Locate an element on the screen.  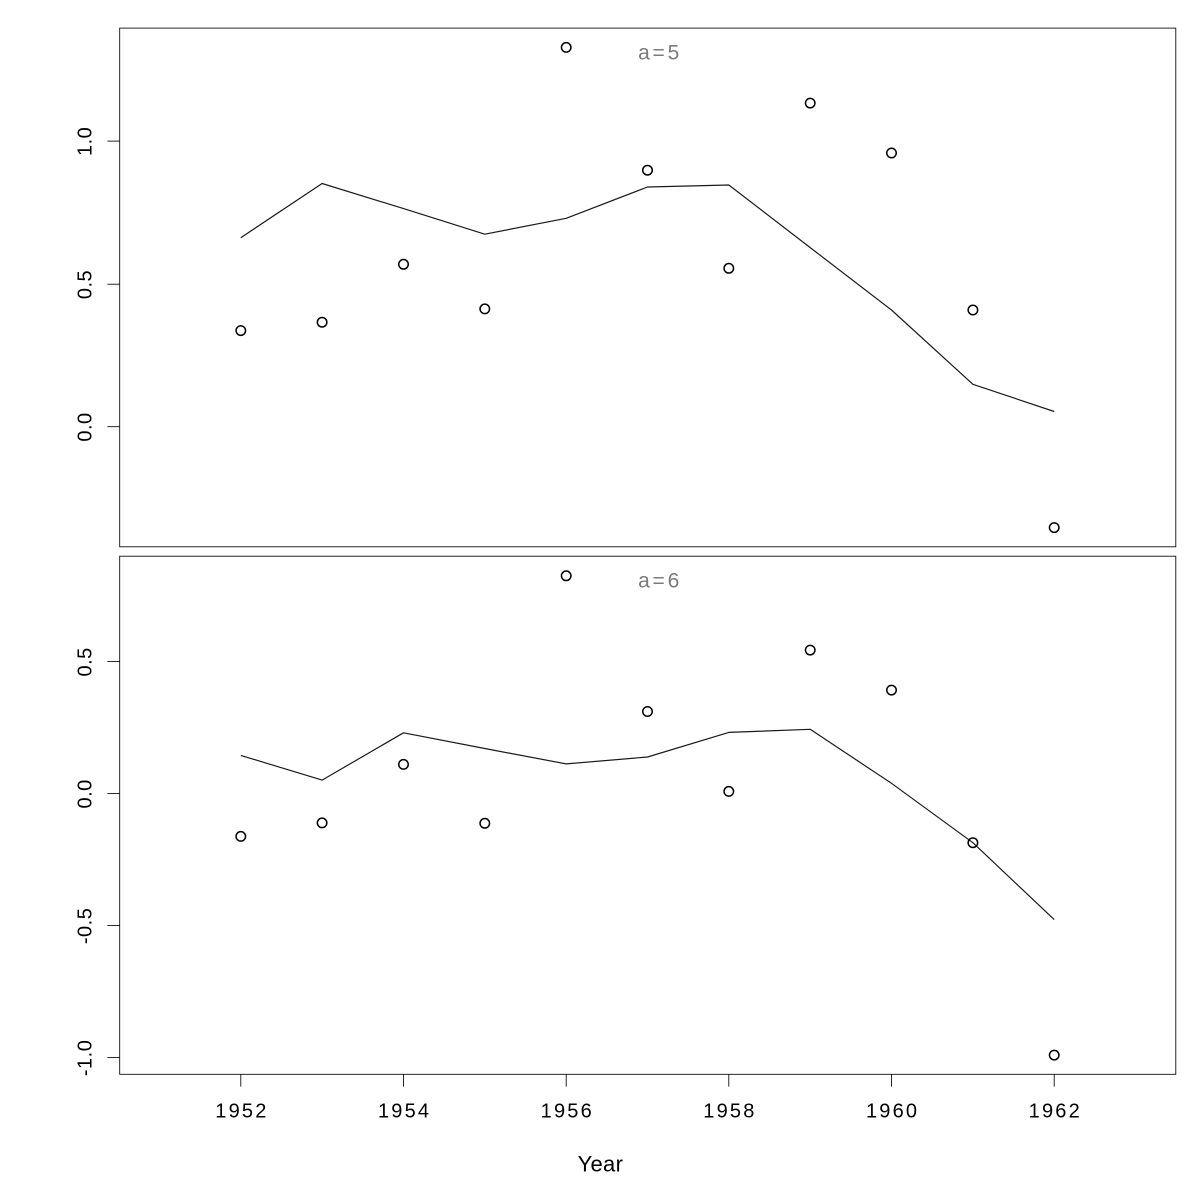
svg-text: a=5 is located at coordinates (660, 53).